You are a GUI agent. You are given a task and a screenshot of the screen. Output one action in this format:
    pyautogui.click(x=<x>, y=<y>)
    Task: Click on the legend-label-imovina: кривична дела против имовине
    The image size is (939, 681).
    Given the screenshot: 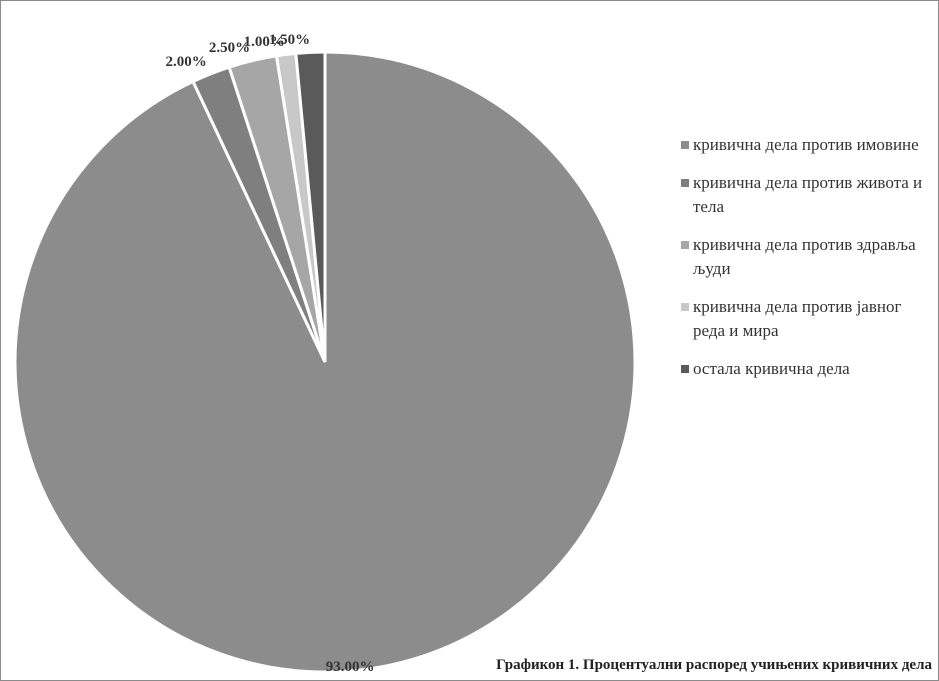 What is the action you would take?
    pyautogui.click(x=806, y=144)
    